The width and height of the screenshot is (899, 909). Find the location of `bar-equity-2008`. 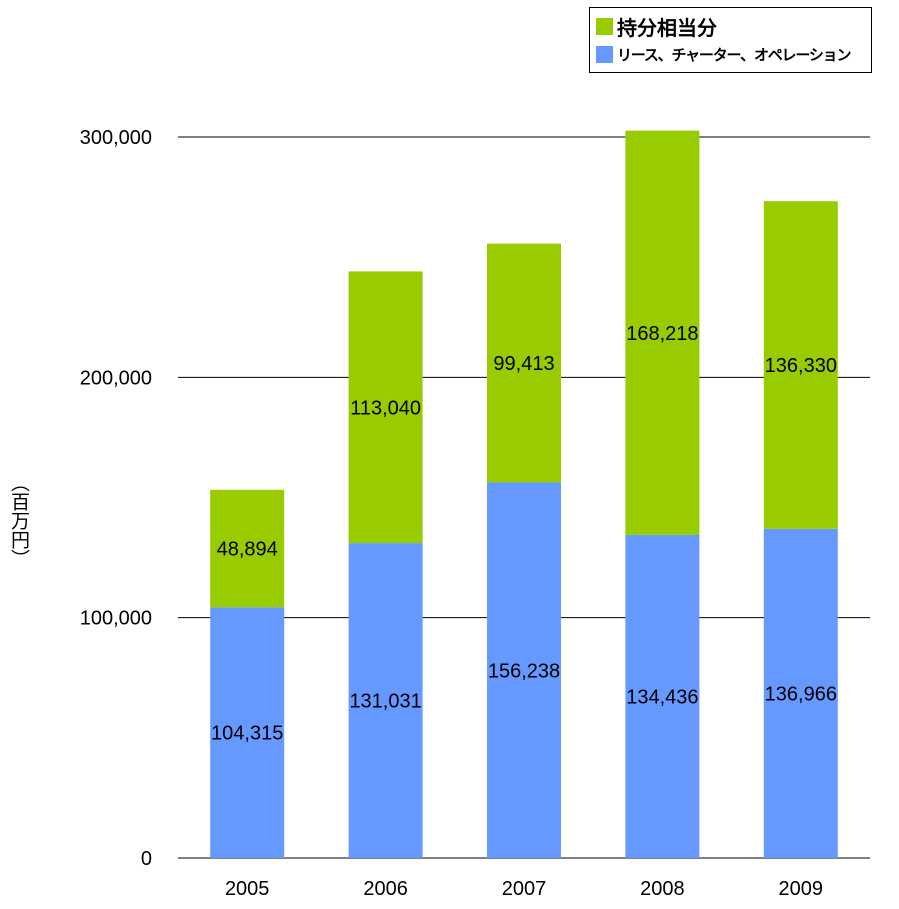

bar-equity-2008 is located at coordinates (662, 332).